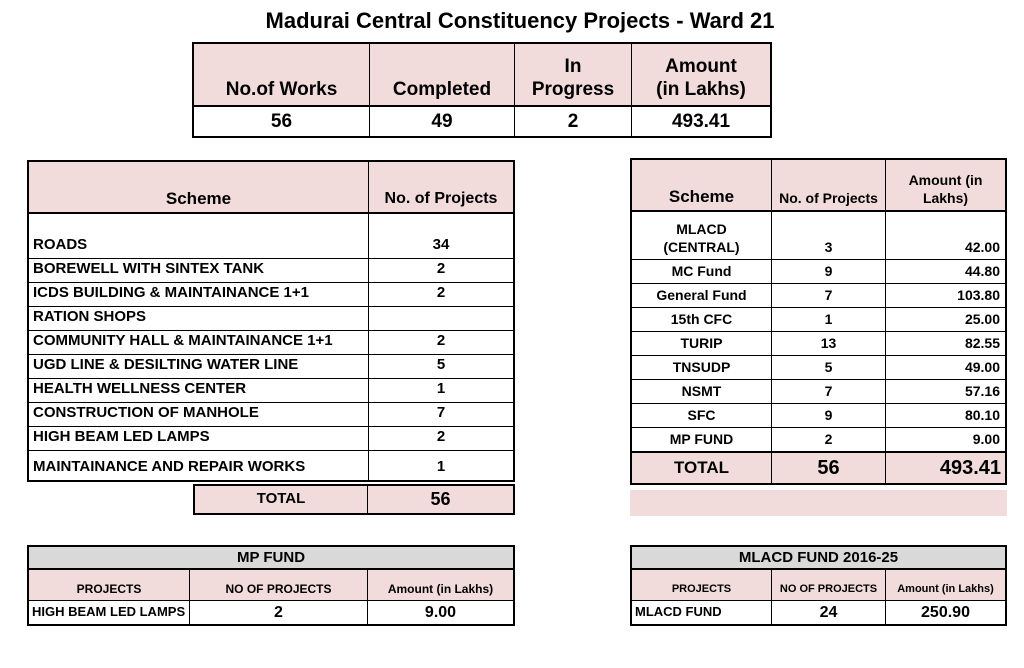 Image resolution: width=1024 pixels, height=668 pixels. I want to click on table-row: General Fund 7 103.80, so click(818, 296).